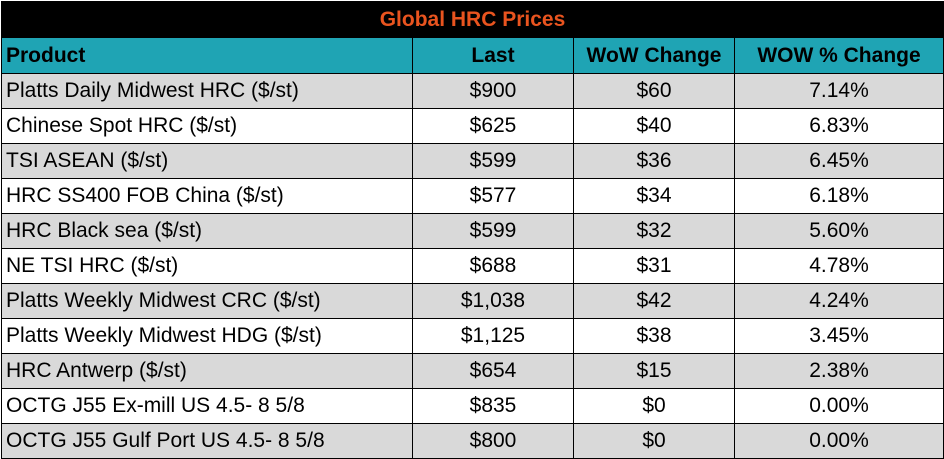  Describe the element at coordinates (839, 266) in the screenshot. I see `wow-pct-cell: 4.78%` at that location.